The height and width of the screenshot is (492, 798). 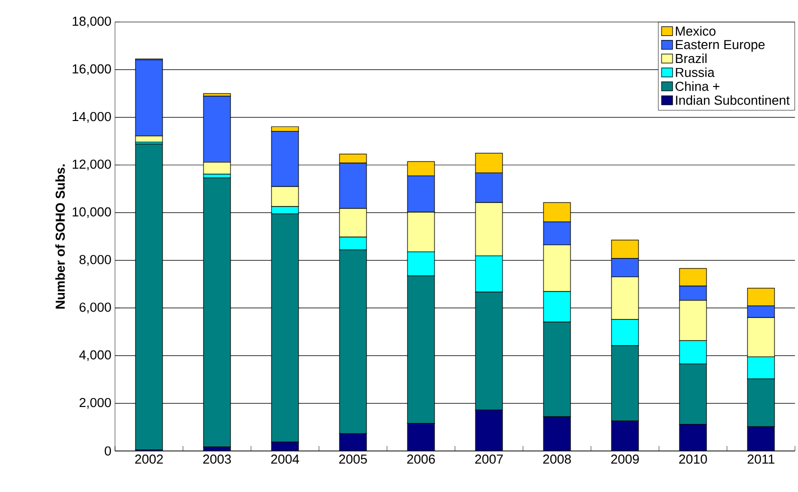 What do you see at coordinates (95, 308) in the screenshot?
I see `y-tick-label: 6,000` at bounding box center [95, 308].